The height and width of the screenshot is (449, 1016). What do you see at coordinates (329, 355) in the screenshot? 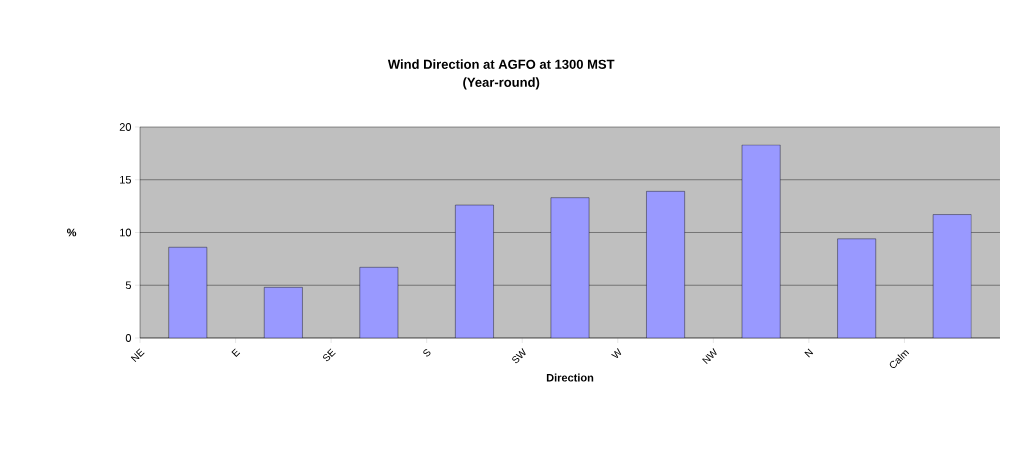
I see `x-tick-label: SE` at bounding box center [329, 355].